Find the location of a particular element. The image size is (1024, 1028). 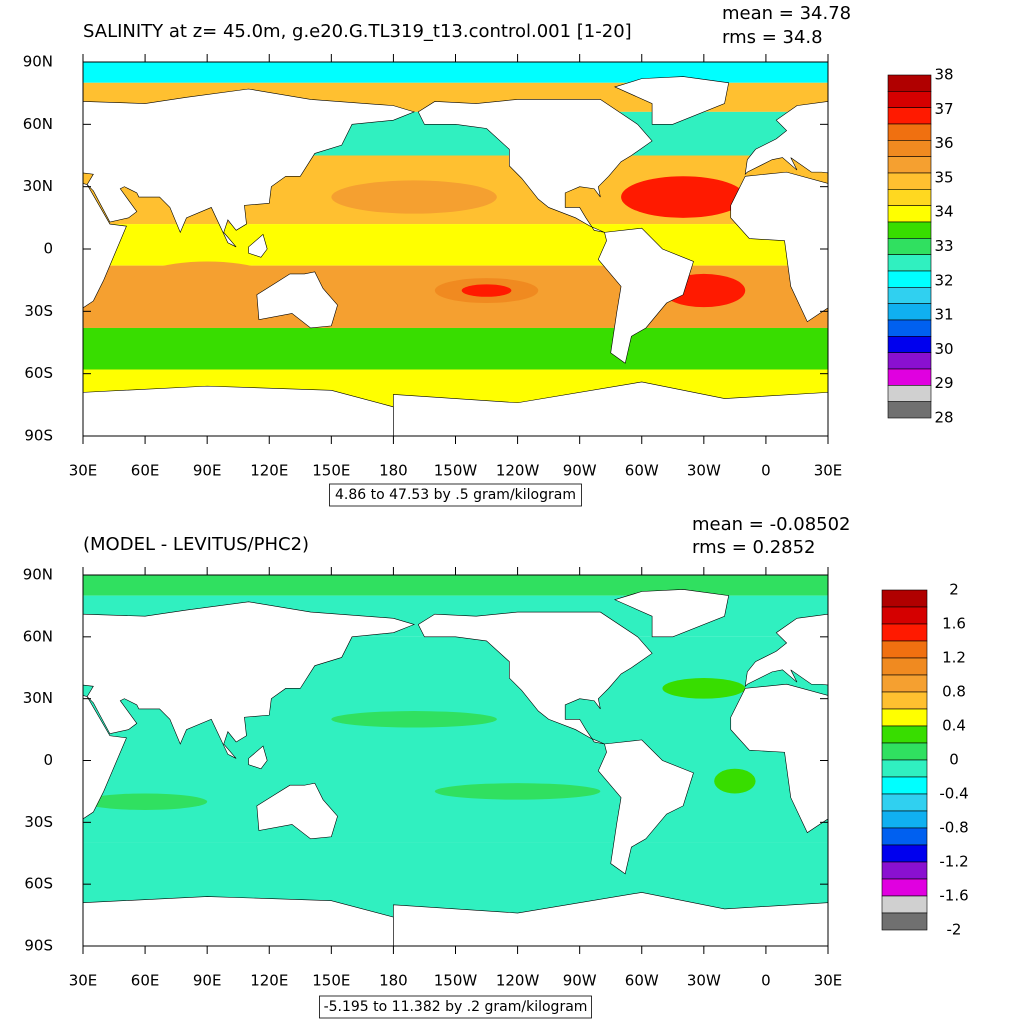

colorbar-label: 1.2 is located at coordinates (954, 658).